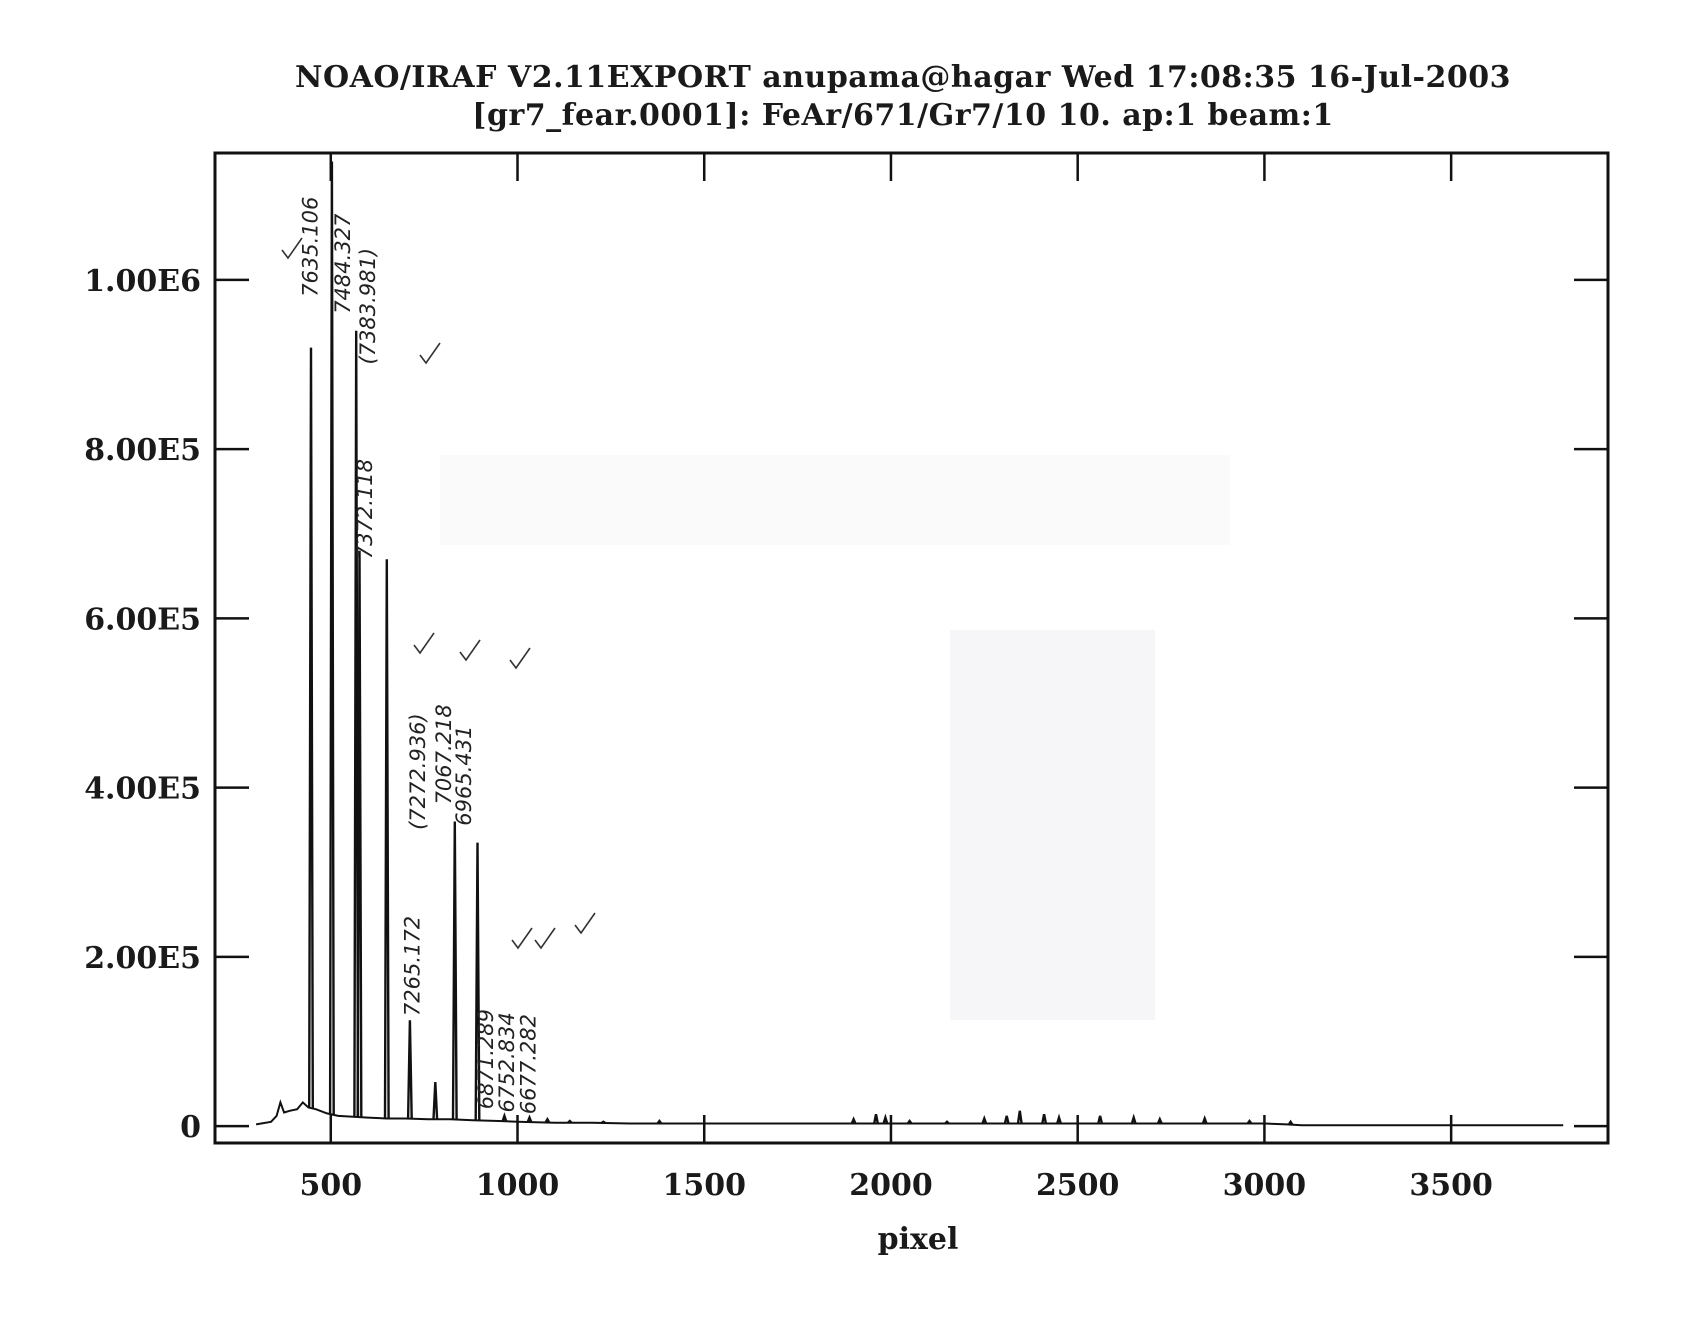 The width and height of the screenshot is (1686, 1325). Describe the element at coordinates (418, 771) in the screenshot. I see `wavelength-annotation: (7272.936)` at that location.